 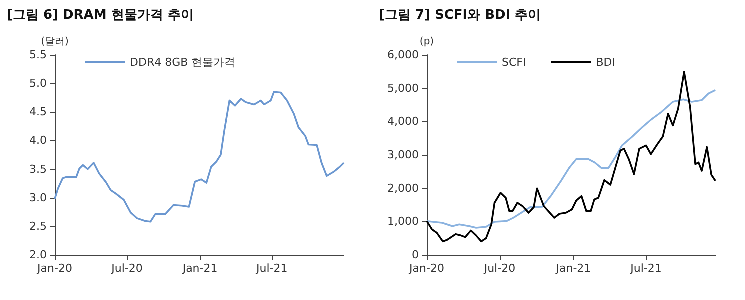 What do you see at coordinates (403, 188) in the screenshot?
I see `y-tick-label: 2,000` at bounding box center [403, 188].